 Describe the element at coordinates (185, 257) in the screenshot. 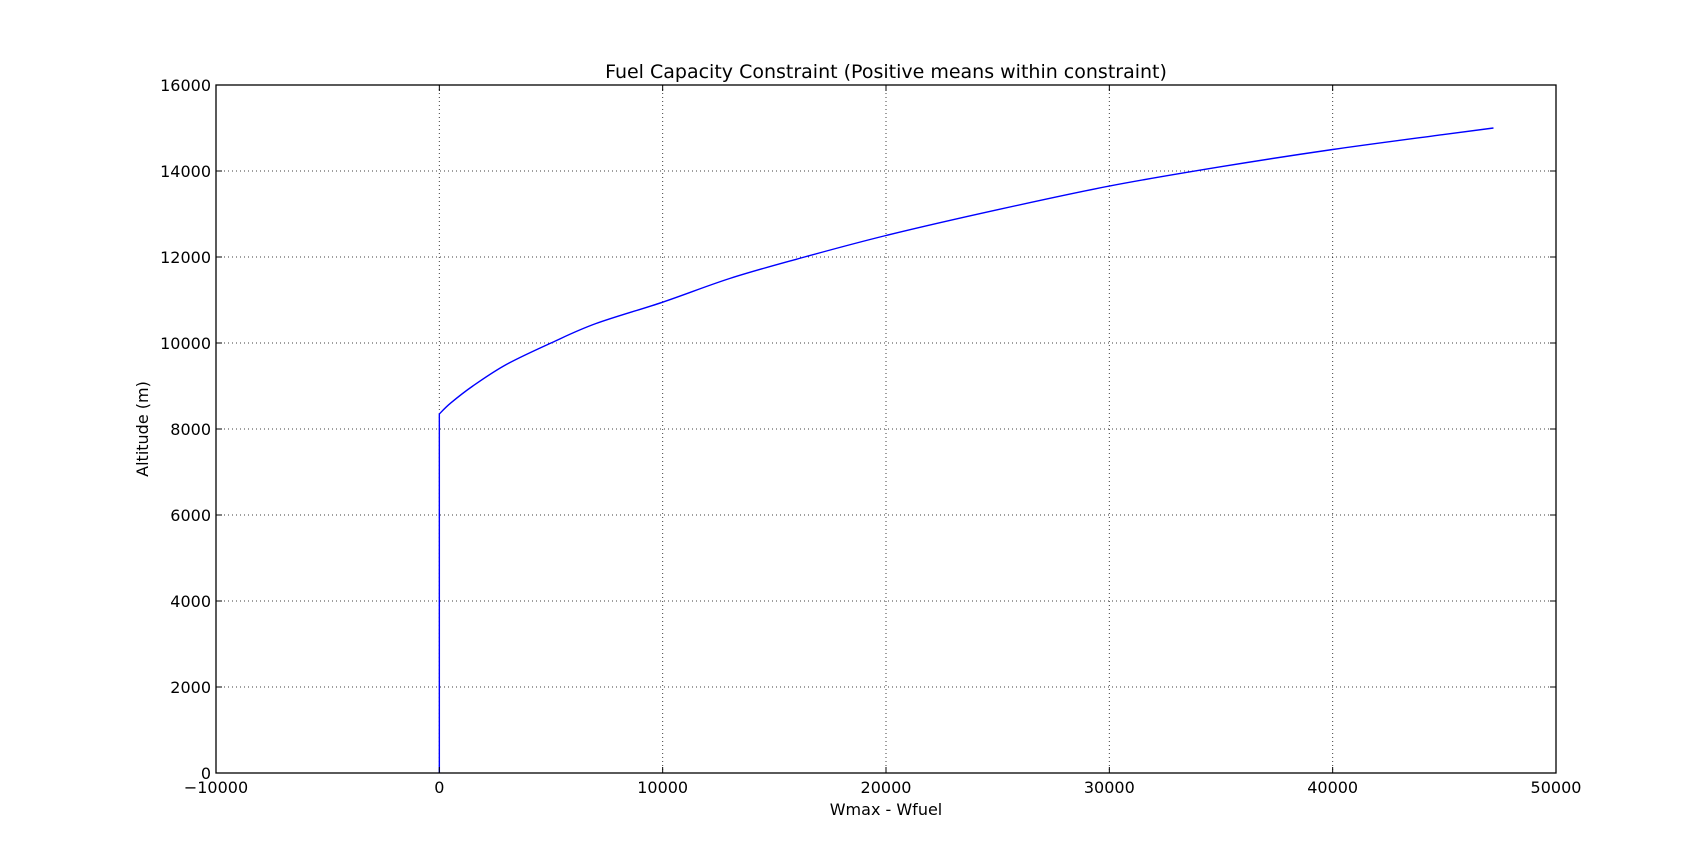

I see `y-tick-label: 12000` at that location.